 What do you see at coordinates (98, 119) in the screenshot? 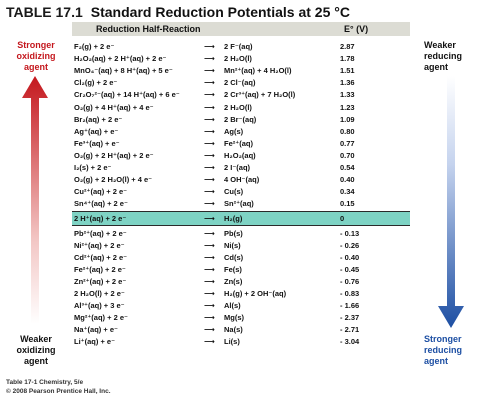
I see `reactants-cell: Br₂(aq) + 2 e⁻` at bounding box center [98, 119].